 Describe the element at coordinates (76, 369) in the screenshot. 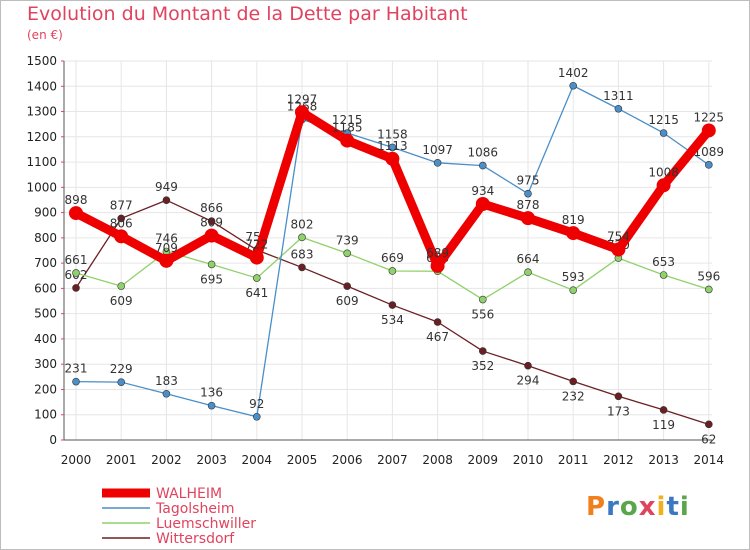

I see `data-label-tagolsheim: 231` at that location.